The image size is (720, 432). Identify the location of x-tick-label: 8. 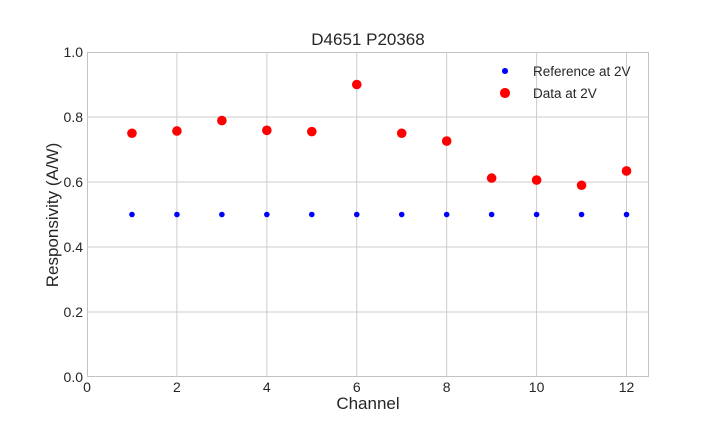
(446, 387).